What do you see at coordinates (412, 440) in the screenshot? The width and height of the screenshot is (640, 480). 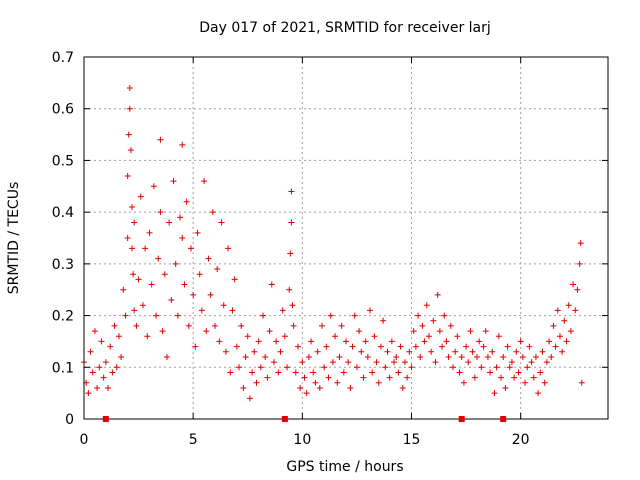 I see `x-tick-label: 15` at bounding box center [412, 440].